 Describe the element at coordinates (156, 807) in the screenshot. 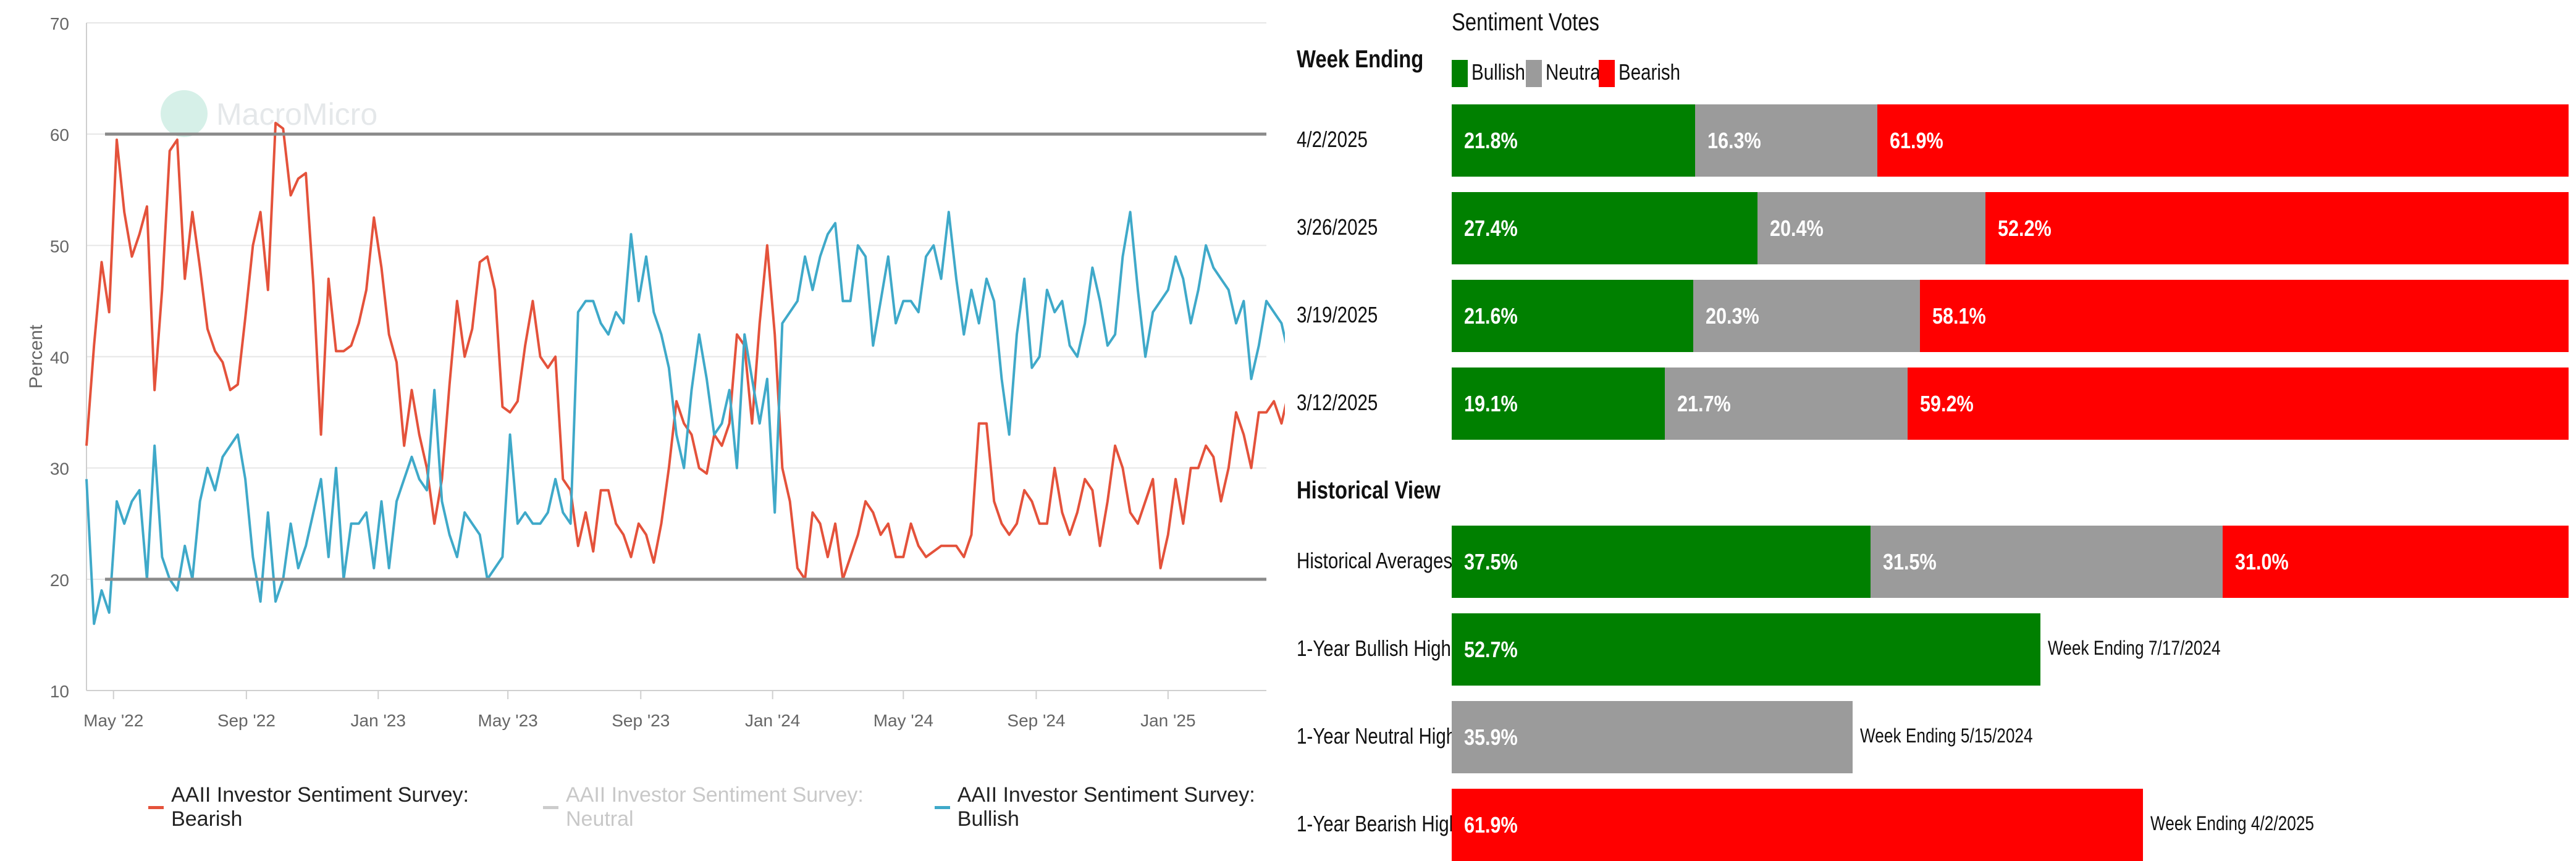

I see `legend-swatch-bearish` at that location.